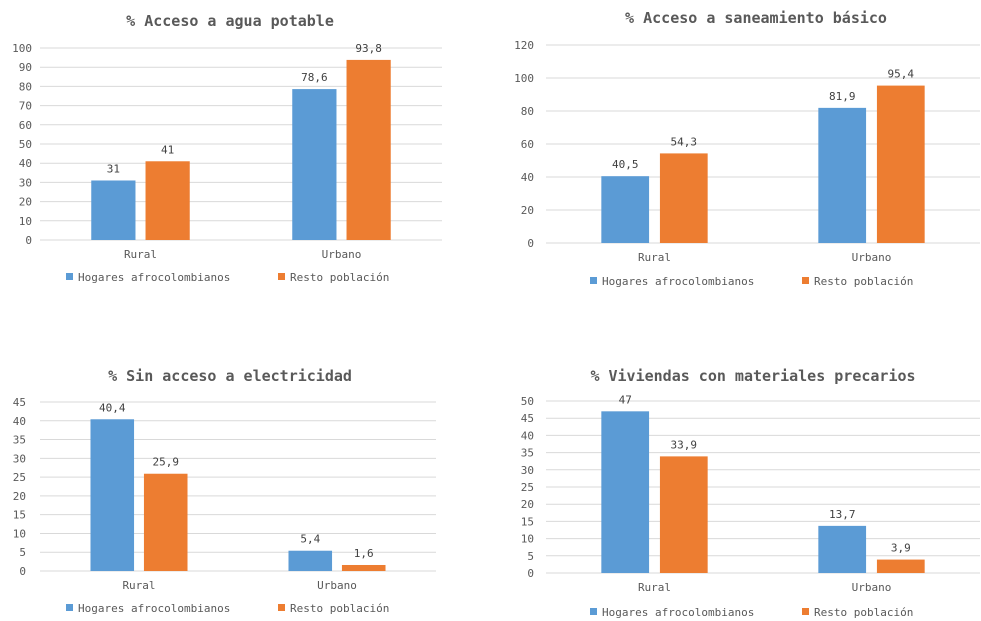 Image resolution: width=981 pixels, height=621 pixels. Describe the element at coordinates (25, 125) in the screenshot. I see `y-tick-label: 60` at that location.